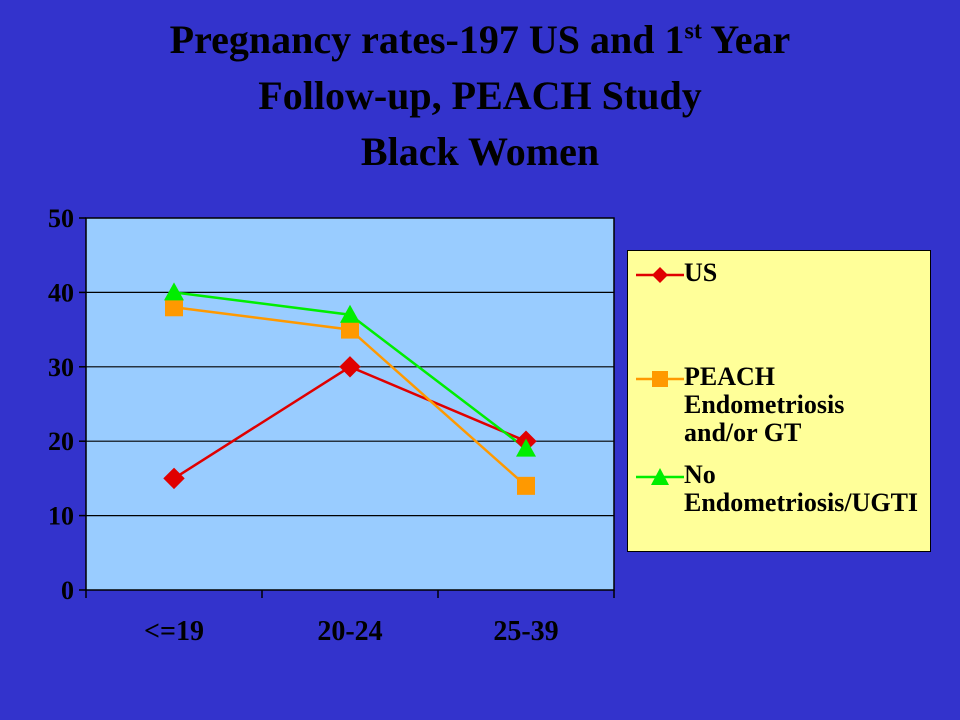 This screenshot has height=720, width=960. What do you see at coordinates (525, 631) in the screenshot?
I see `x-tick-label: 25-39` at bounding box center [525, 631].